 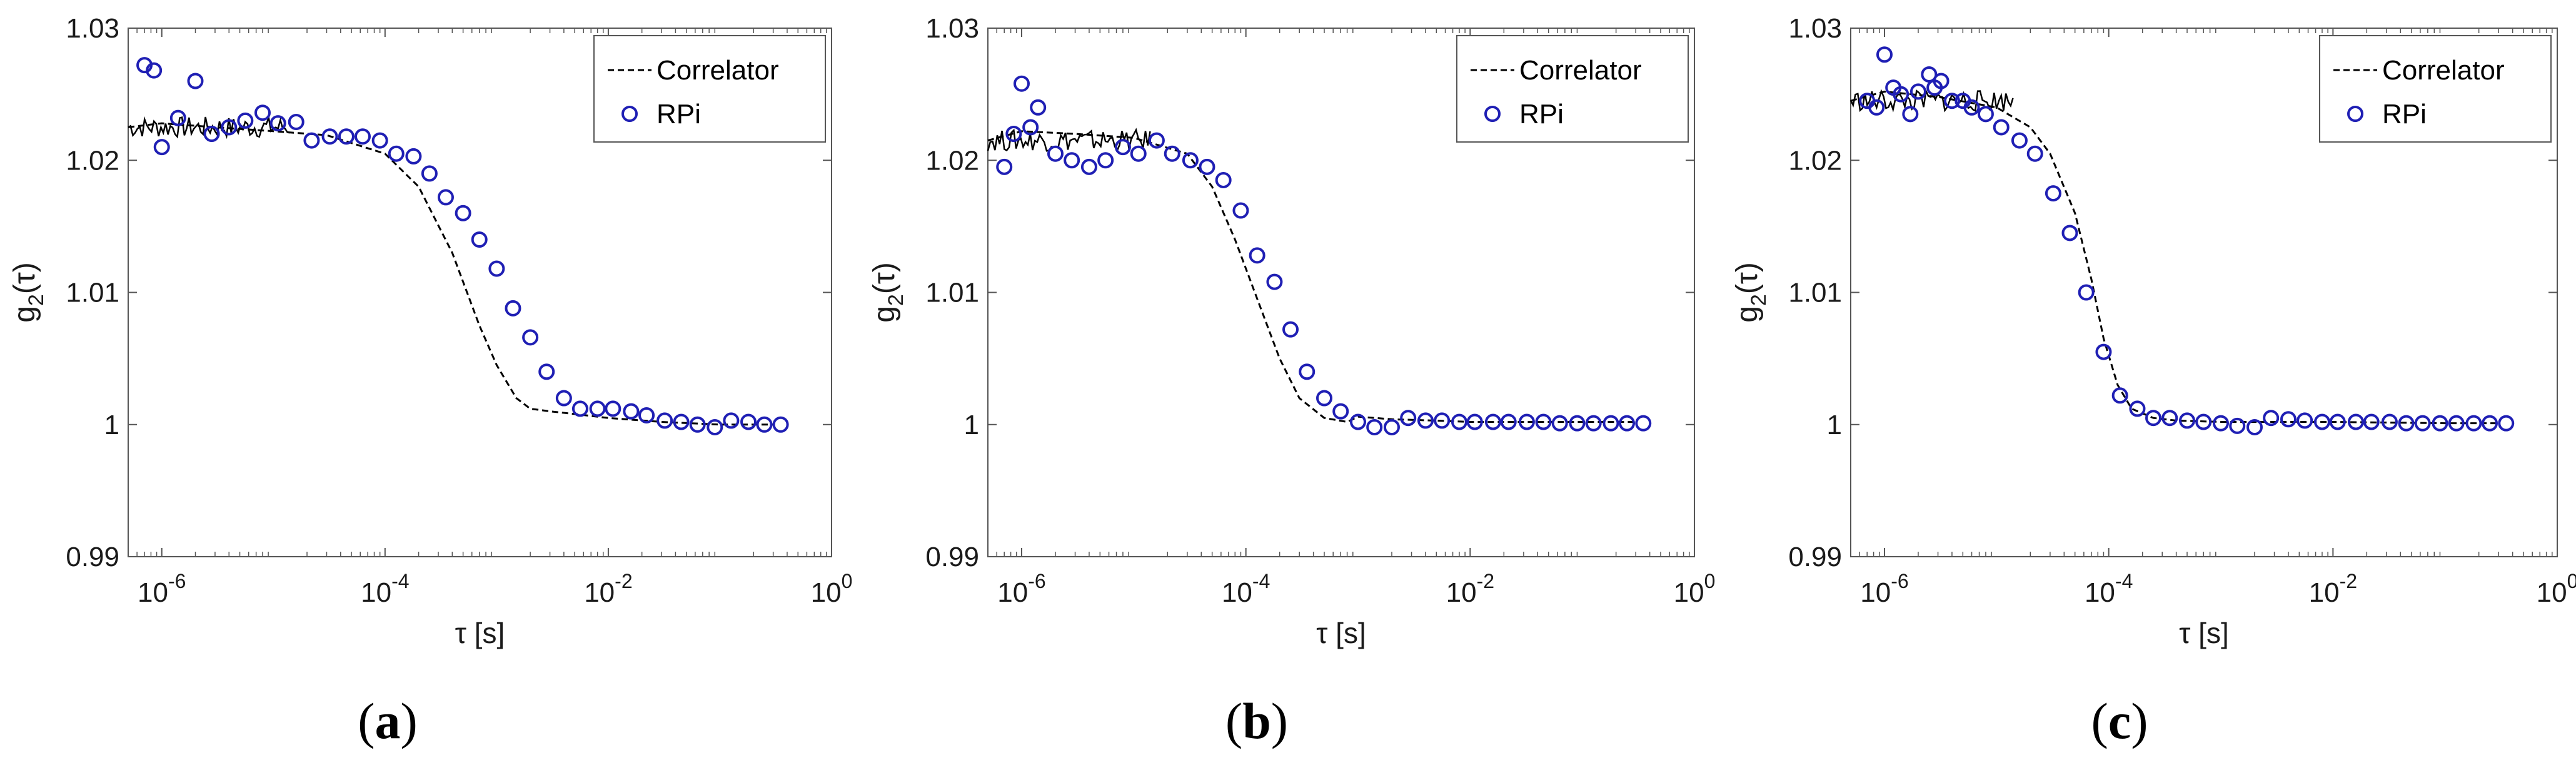 What do you see at coordinates (93, 28) in the screenshot?
I see `y-tick-label: 1.03` at bounding box center [93, 28].